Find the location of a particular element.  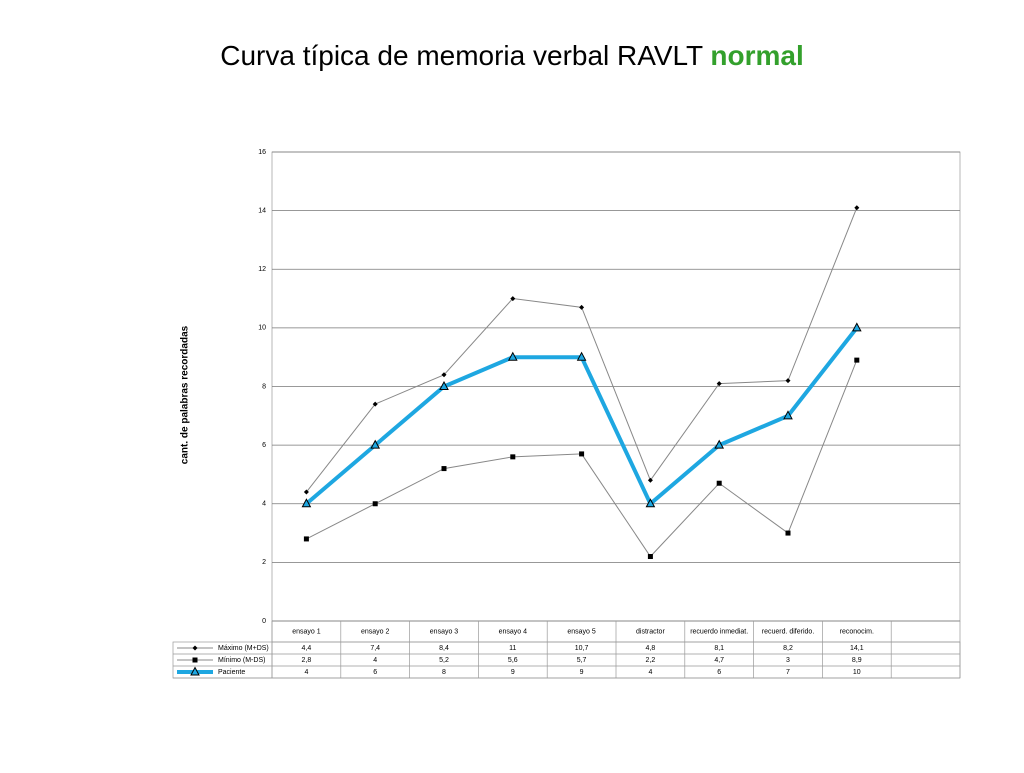

table-value: 4,8 is located at coordinates (651, 648).